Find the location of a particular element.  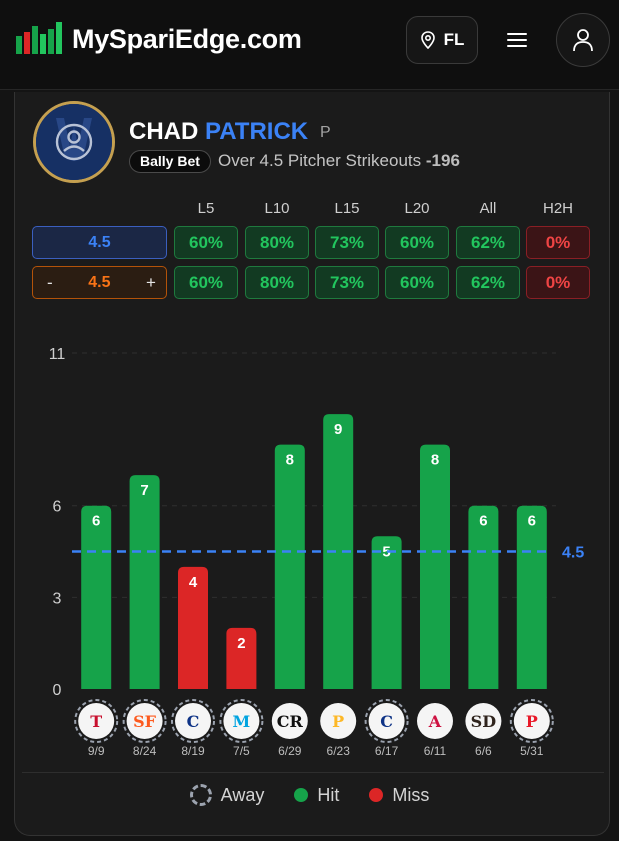

legend-hit: Hit is located at coordinates (316, 795).